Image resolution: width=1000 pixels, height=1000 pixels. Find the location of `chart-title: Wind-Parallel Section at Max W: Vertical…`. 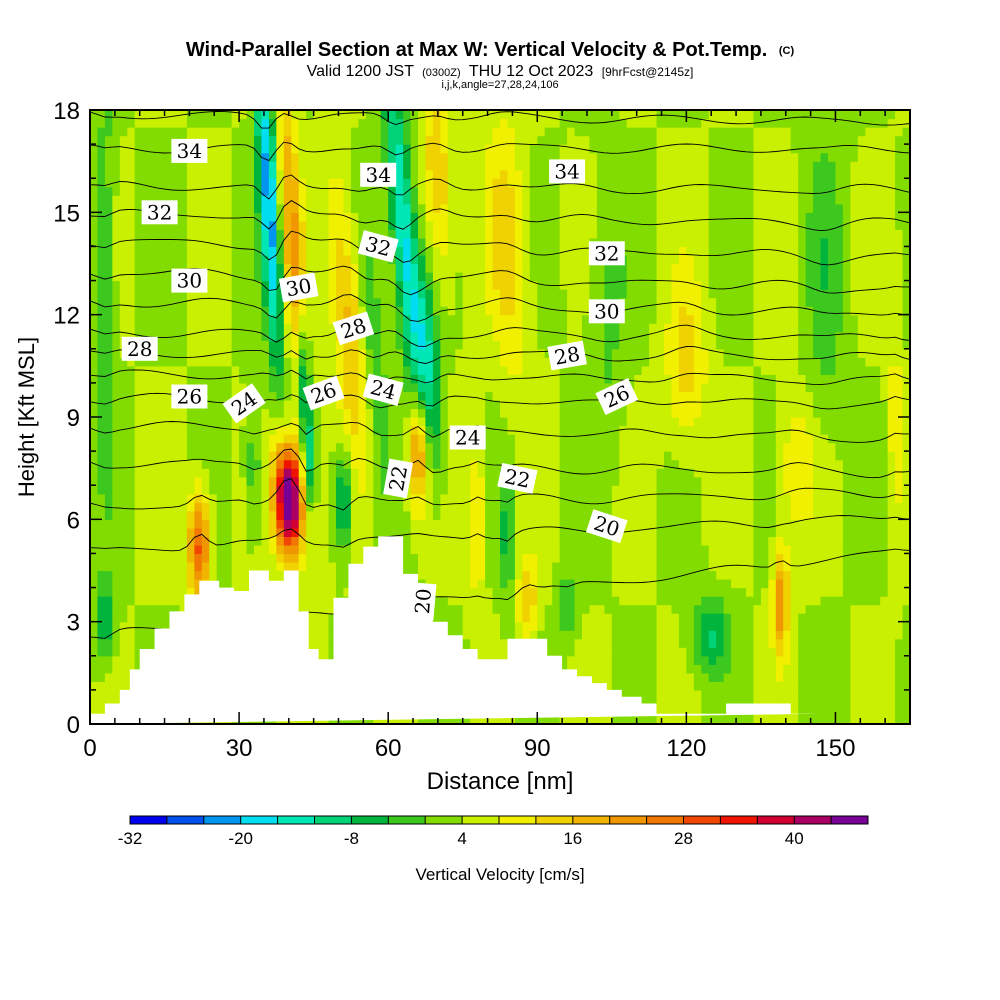

chart-title: Wind-Parallel Section at Max W: Vertical… is located at coordinates (490, 50).